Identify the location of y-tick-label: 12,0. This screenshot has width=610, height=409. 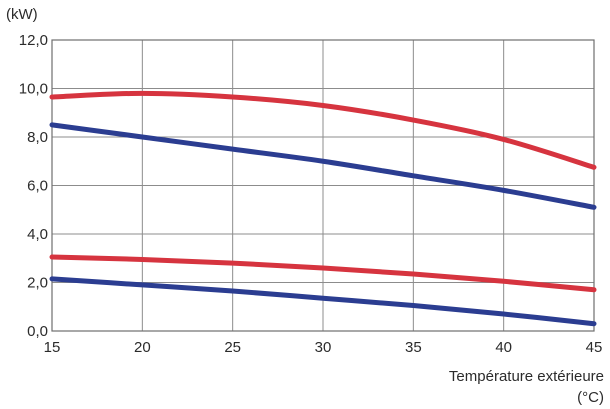
(33, 40).